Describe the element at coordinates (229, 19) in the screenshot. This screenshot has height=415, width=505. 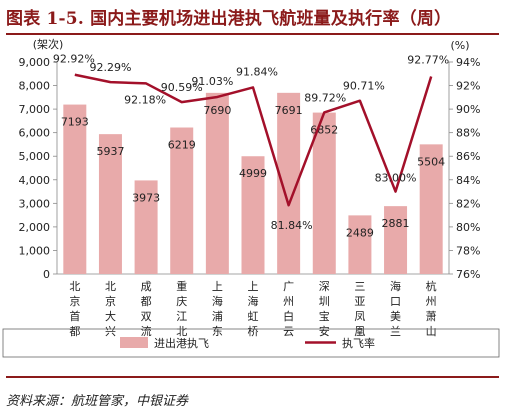
I see `chart-title: 图表 1-5. 国内主要机场进出港执飞航班量及执行率（周）` at that location.